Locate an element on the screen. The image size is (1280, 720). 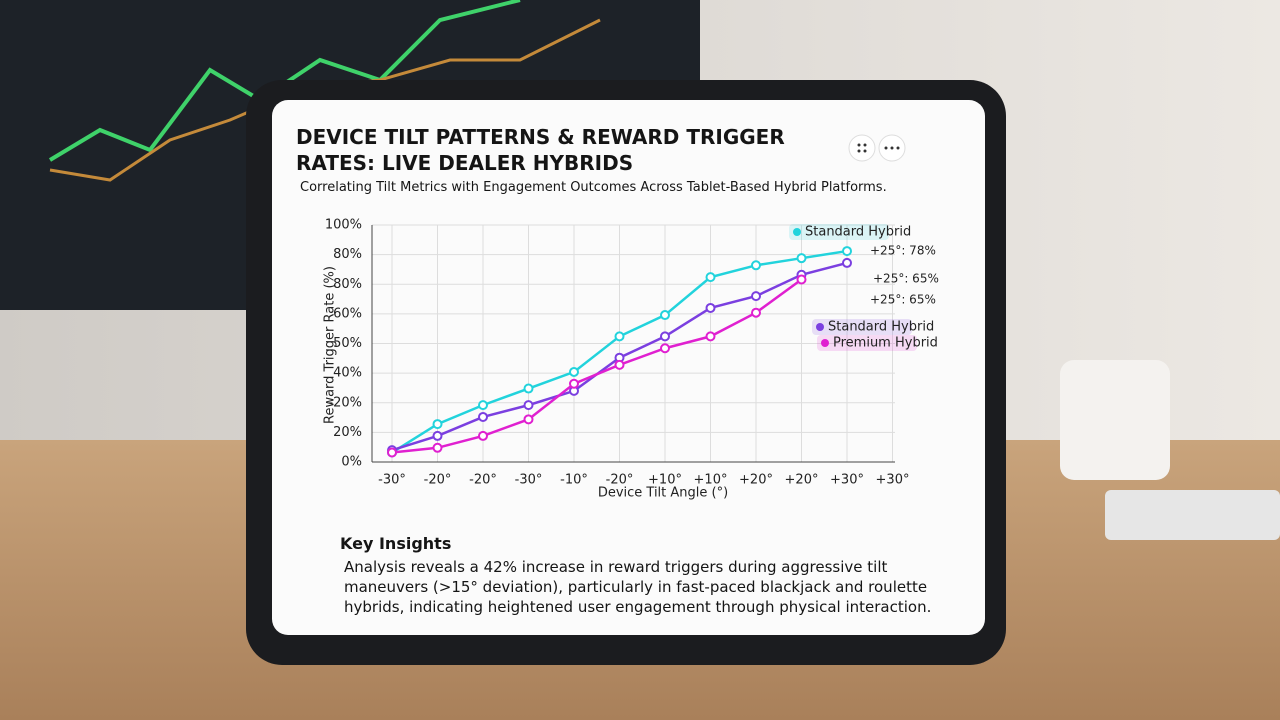
x-axis-label: Device Tilt Angle (°) is located at coordinates (663, 493).